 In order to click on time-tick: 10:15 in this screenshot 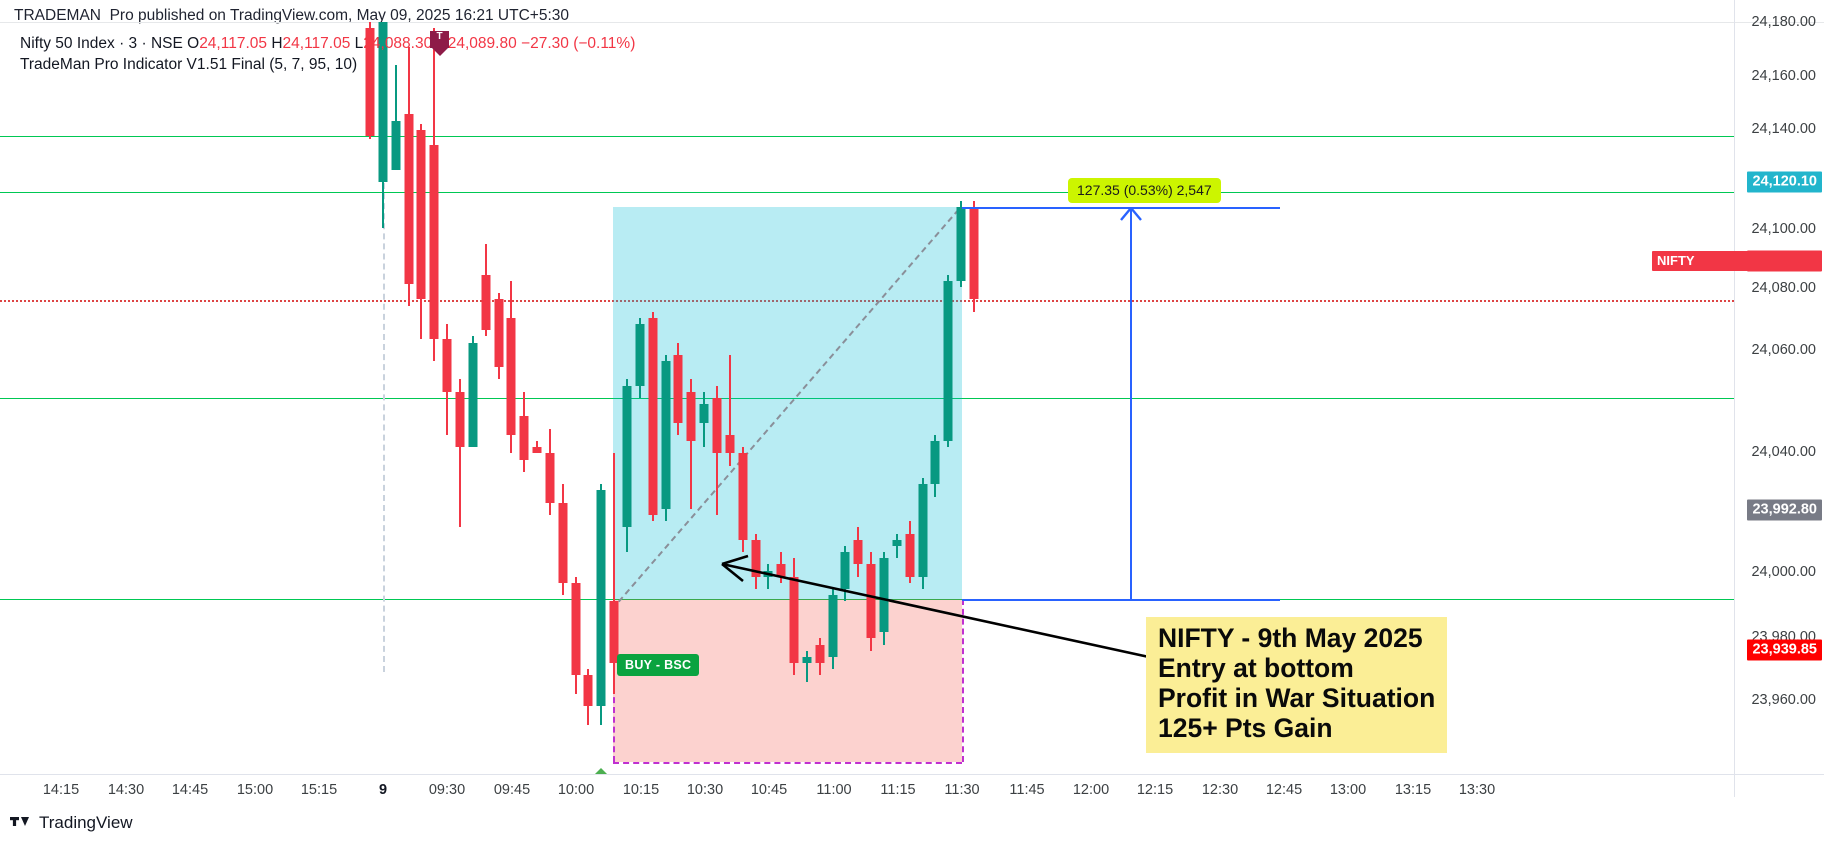, I will do `click(641, 790)`.